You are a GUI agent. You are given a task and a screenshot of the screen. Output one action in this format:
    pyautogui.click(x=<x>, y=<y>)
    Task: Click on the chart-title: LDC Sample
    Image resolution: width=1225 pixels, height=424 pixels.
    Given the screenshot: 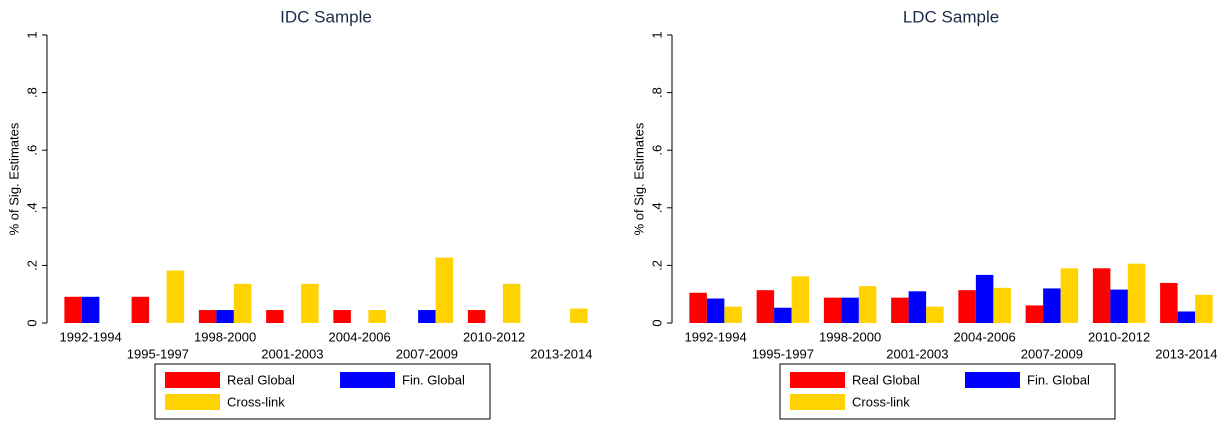 What is the action you would take?
    pyautogui.click(x=951, y=16)
    